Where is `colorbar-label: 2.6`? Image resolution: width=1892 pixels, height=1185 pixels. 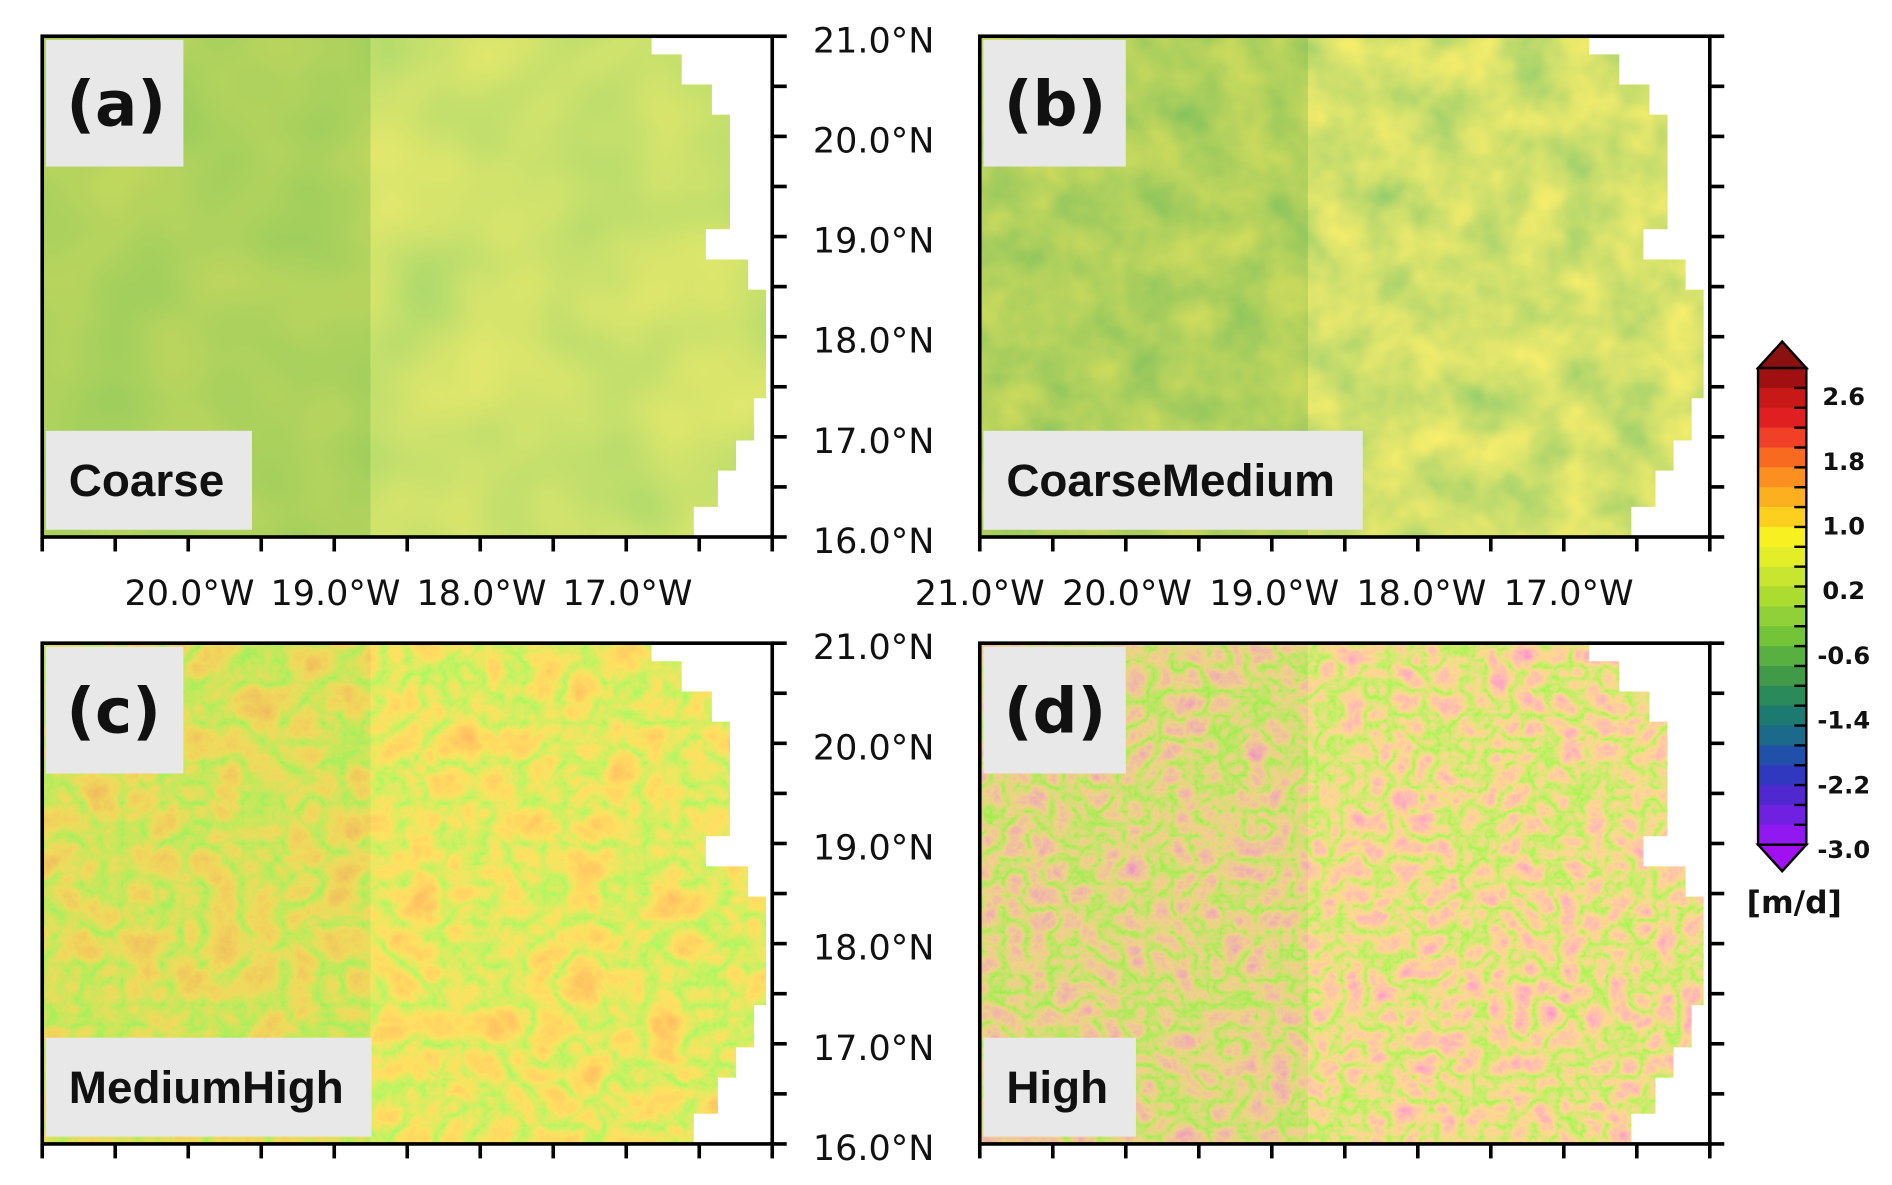
colorbar-label: 2.6 is located at coordinates (1843, 397).